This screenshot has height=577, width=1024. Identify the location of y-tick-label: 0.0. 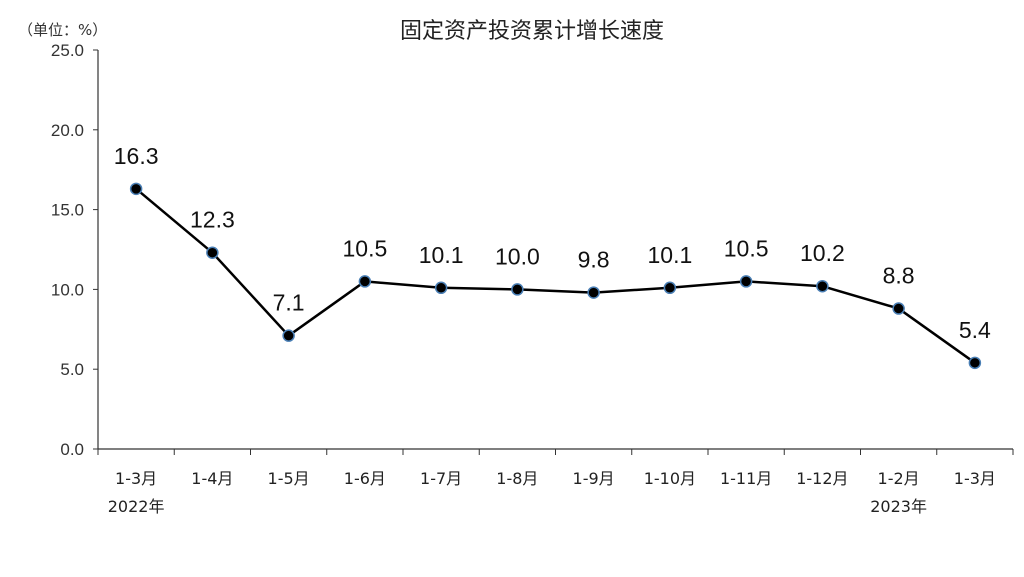
(72, 449).